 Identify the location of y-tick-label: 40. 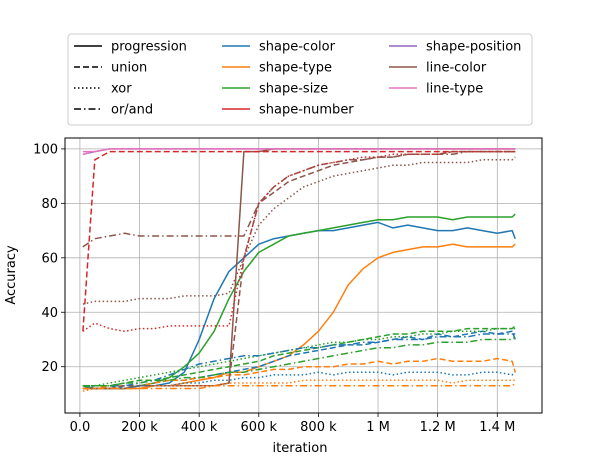
(49, 313).